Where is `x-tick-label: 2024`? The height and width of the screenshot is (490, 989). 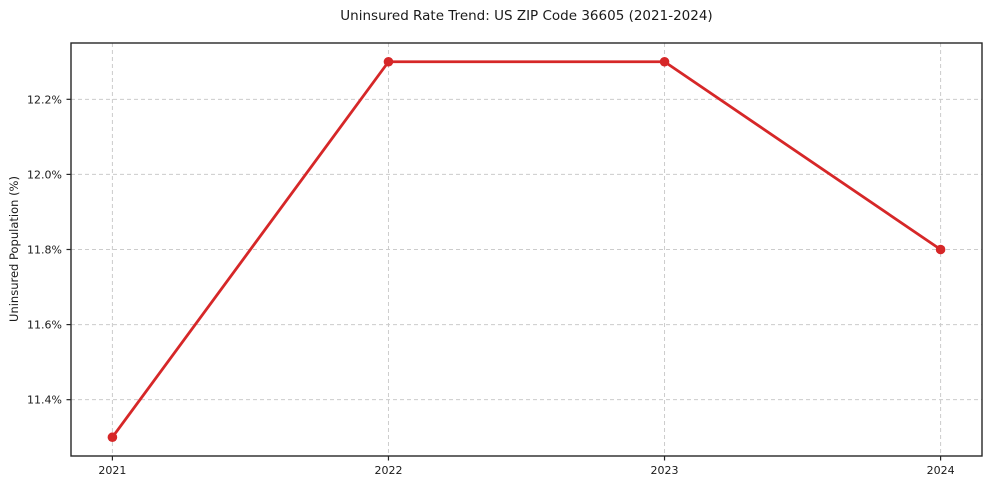
x-tick-label: 2024 is located at coordinates (941, 470).